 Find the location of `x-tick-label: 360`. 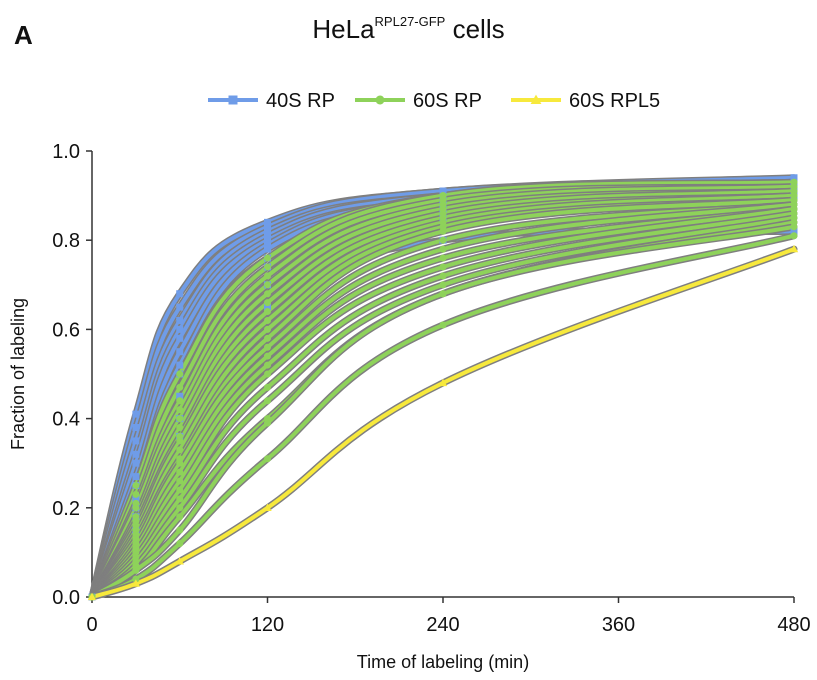

x-tick-label: 360 is located at coordinates (618, 625).